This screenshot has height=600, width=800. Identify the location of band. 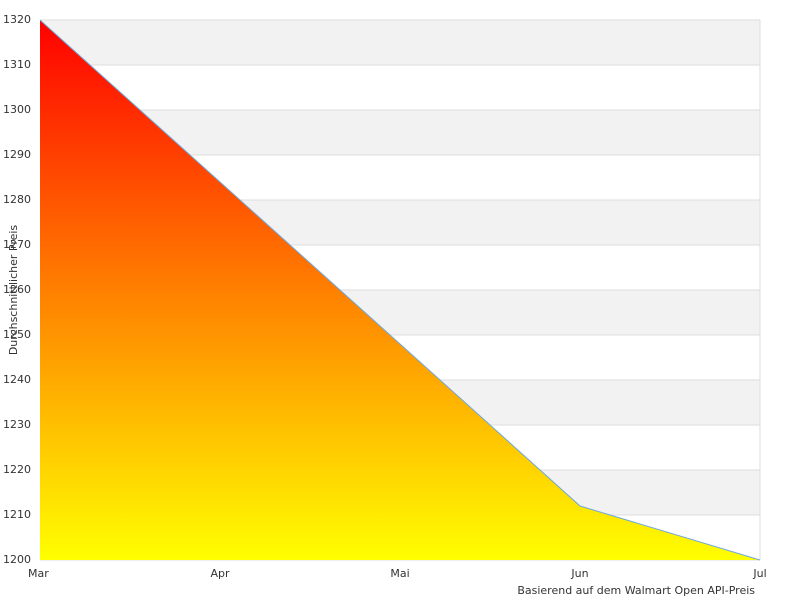
(400, 42).